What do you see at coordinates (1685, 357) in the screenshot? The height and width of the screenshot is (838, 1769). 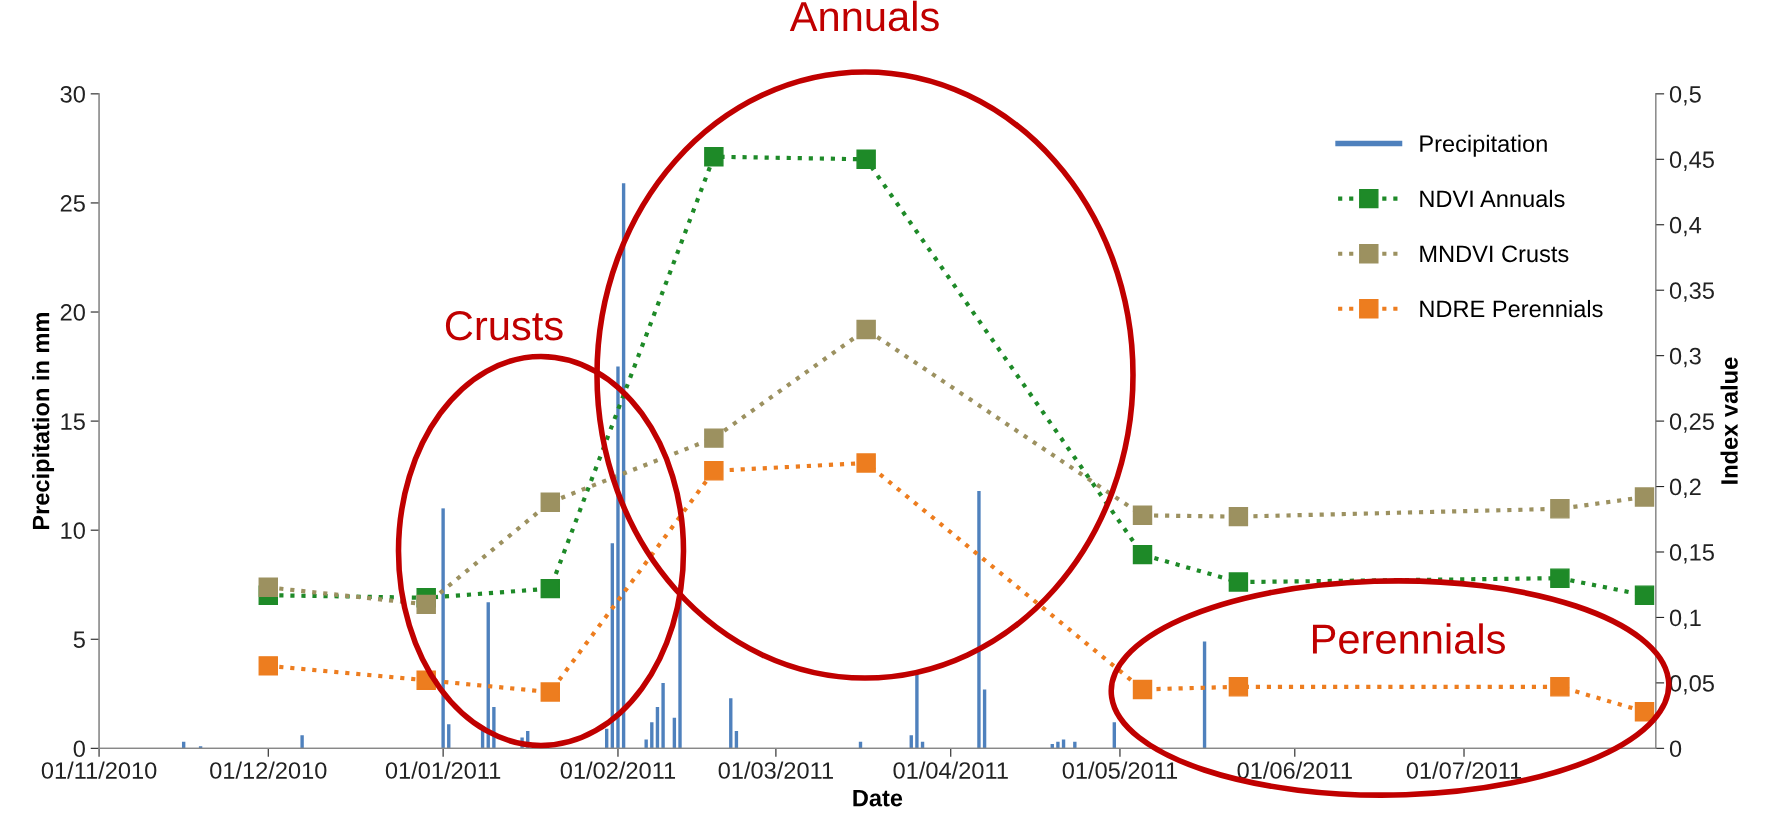 I see `y2-tick-label: 0,3` at bounding box center [1685, 357].